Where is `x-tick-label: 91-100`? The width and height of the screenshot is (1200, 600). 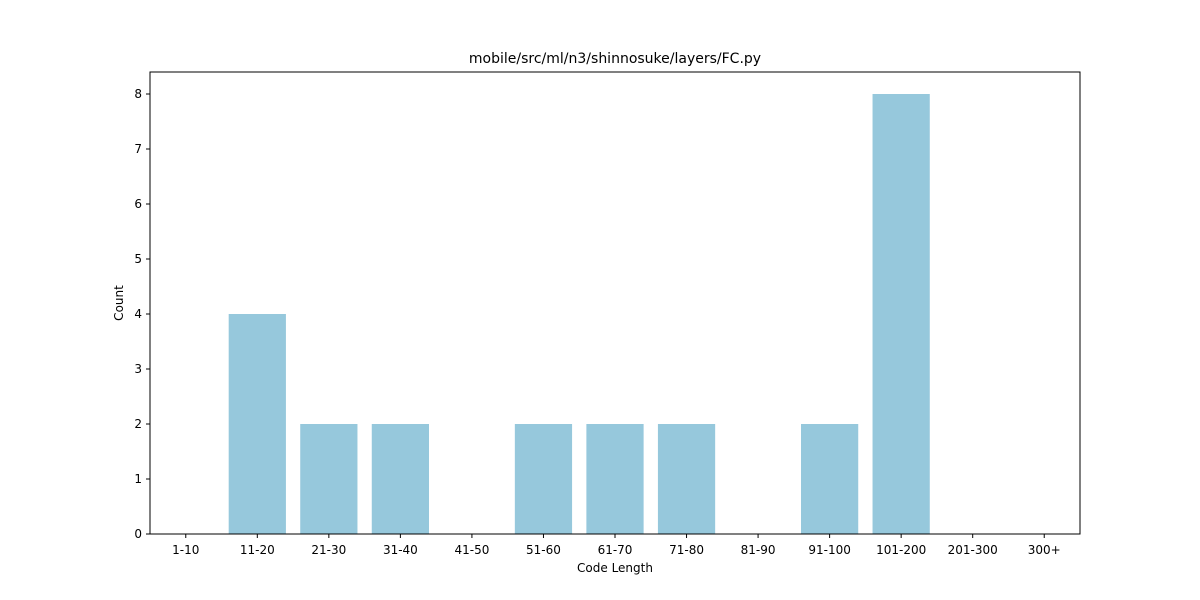
x-tick-label: 91-100 is located at coordinates (829, 550).